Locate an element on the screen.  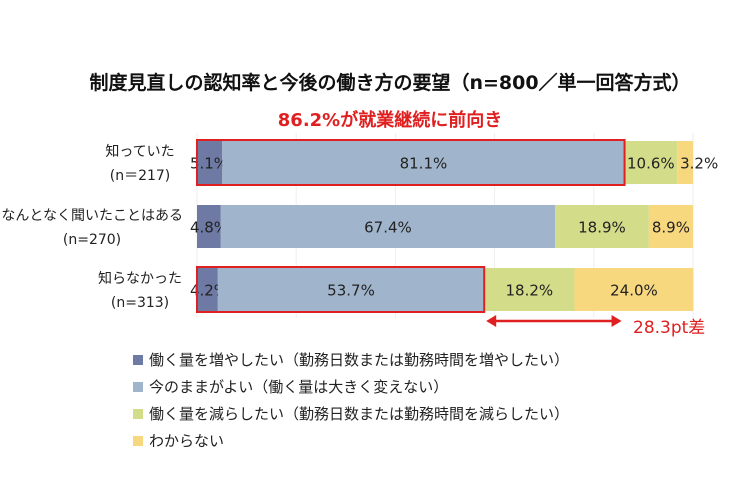
legend-item: 今のままがよい（働く量は大きく変えない） is located at coordinates (351, 386).